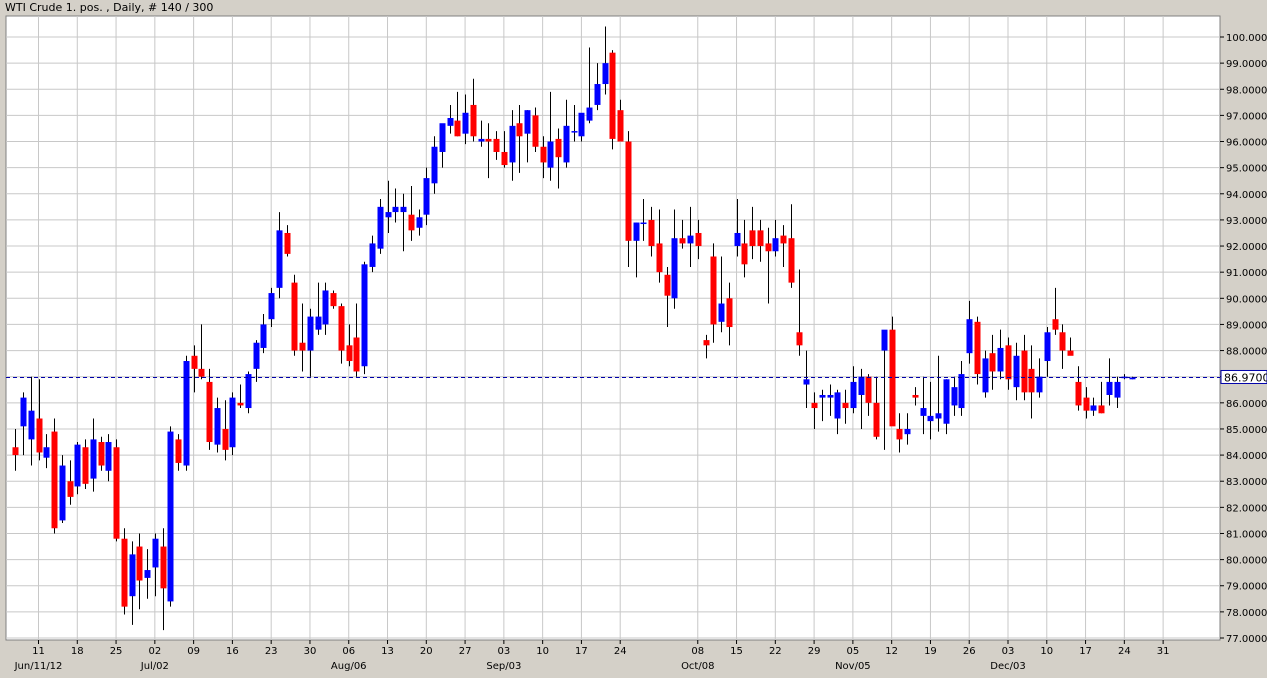  What do you see at coordinates (1246, 169) in the screenshot?
I see `y-tick-label: 95.0000` at bounding box center [1246, 169].